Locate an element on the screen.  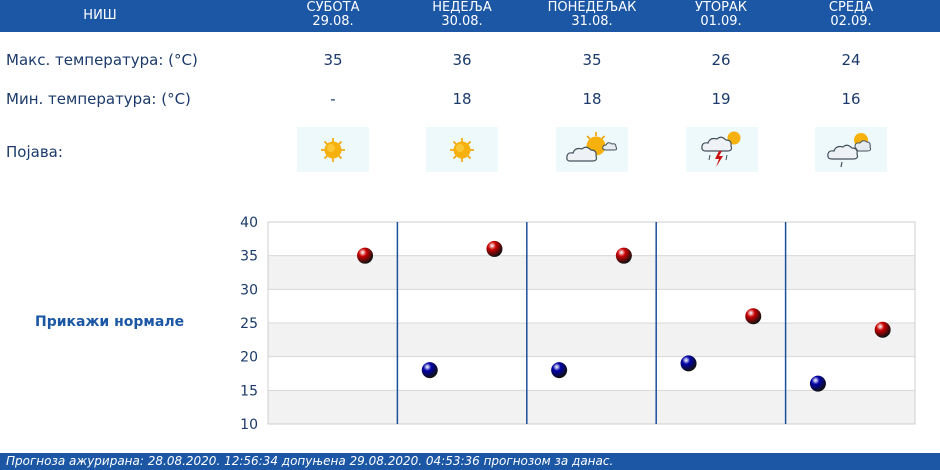
y-tick-label: 10 is located at coordinates (249, 425).